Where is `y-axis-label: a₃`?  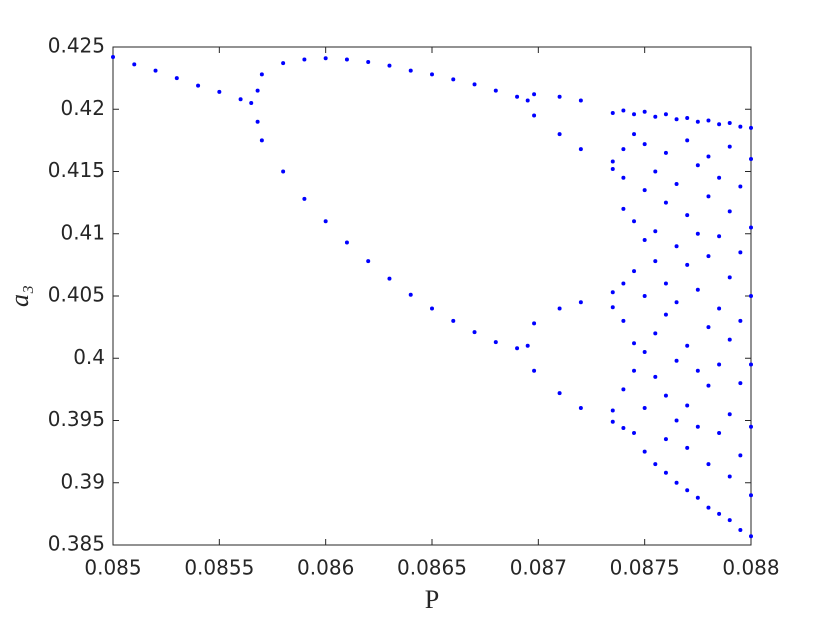 y-axis-label: a₃ is located at coordinates (19, 296).